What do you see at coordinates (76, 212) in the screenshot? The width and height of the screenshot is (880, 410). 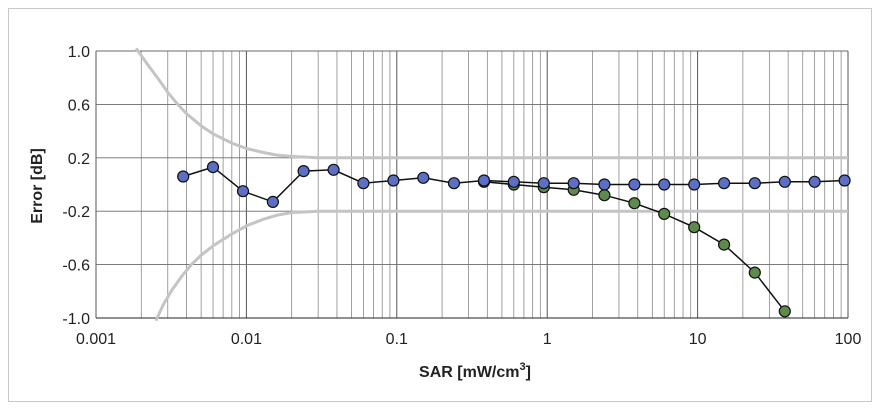 I see `y-tick-label: -0.2` at bounding box center [76, 212].